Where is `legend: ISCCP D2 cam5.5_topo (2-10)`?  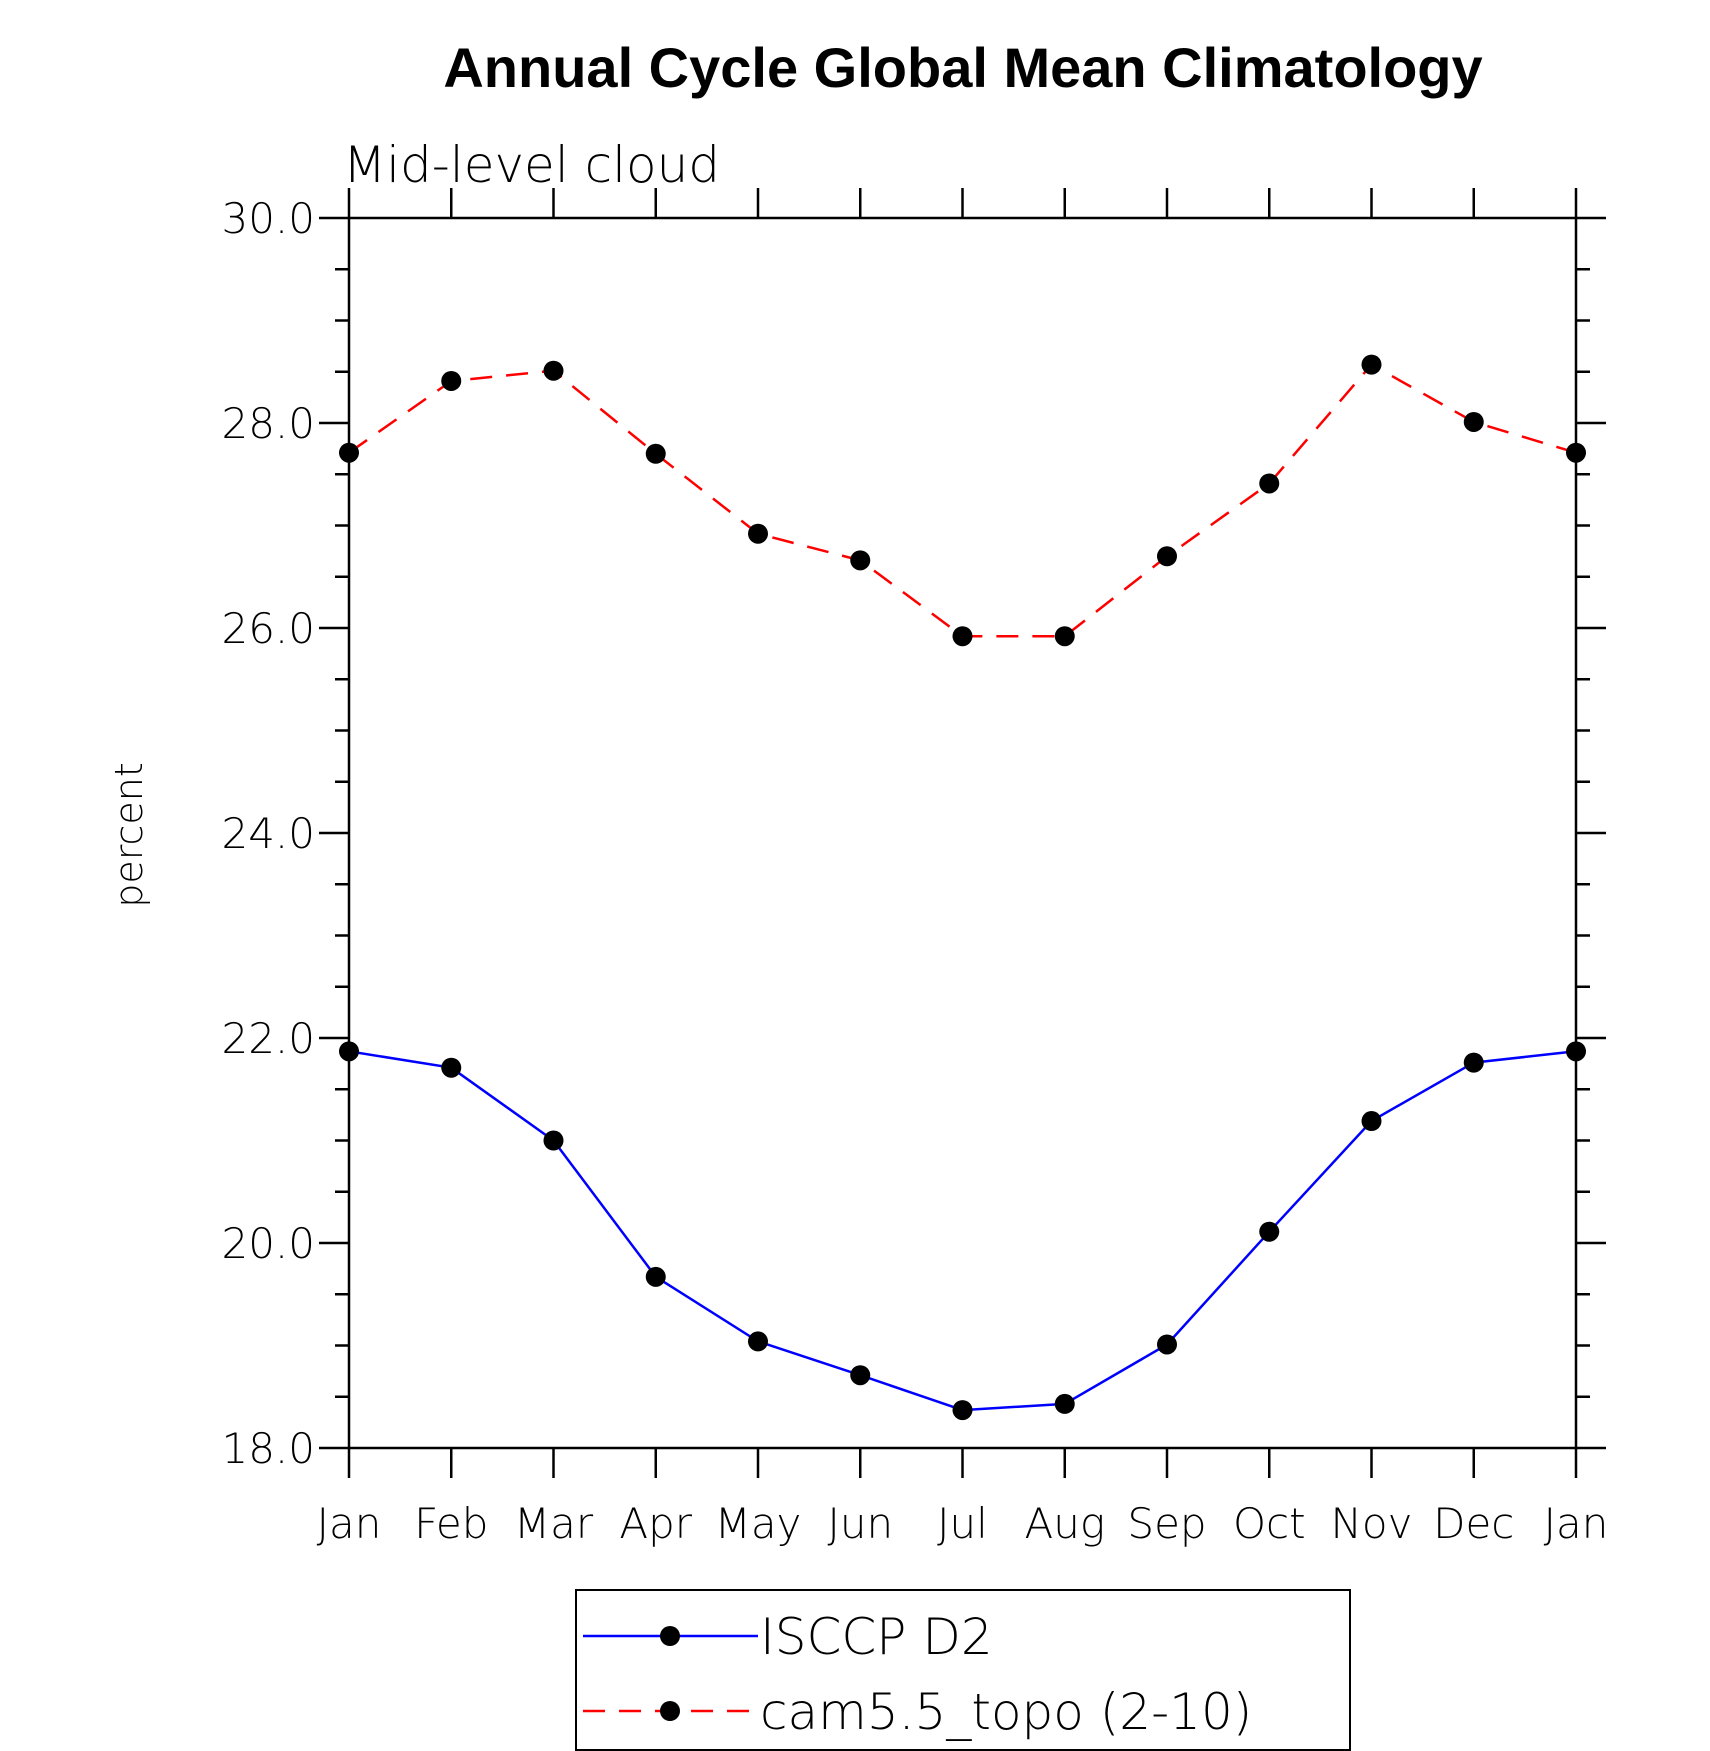
legend: ISCCP D2 cam5.5_topo (2-10) is located at coordinates (963, 1670).